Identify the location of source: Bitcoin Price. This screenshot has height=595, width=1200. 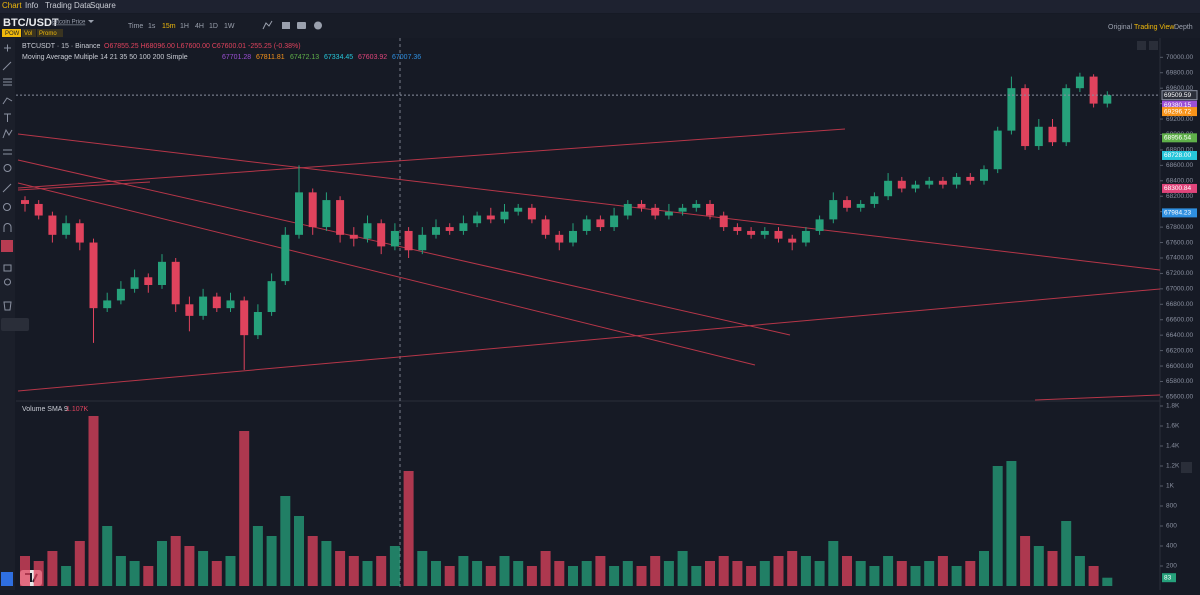
(69, 23).